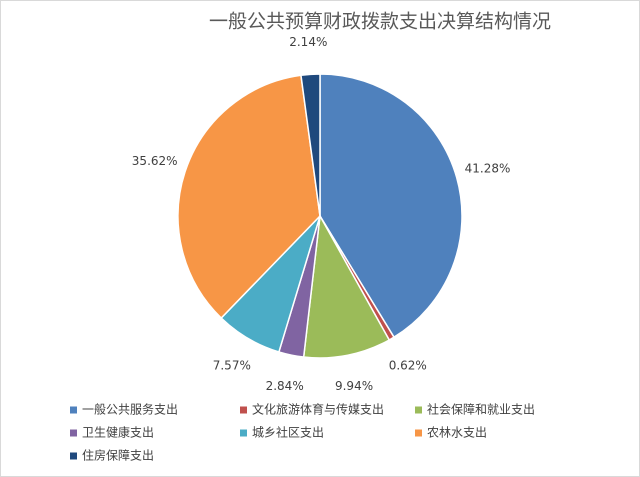 This screenshot has height=477, width=640. Describe the element at coordinates (318, 409) in the screenshot. I see `legend-label: 文化旅游体育与传媒支出` at that location.